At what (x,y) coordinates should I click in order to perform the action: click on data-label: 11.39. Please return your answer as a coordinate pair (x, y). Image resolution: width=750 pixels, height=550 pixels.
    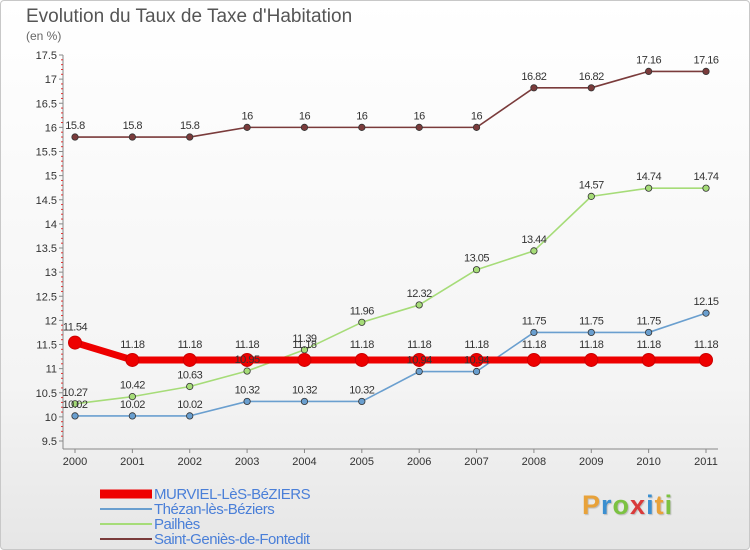
    Looking at the image, I should click on (304, 339).